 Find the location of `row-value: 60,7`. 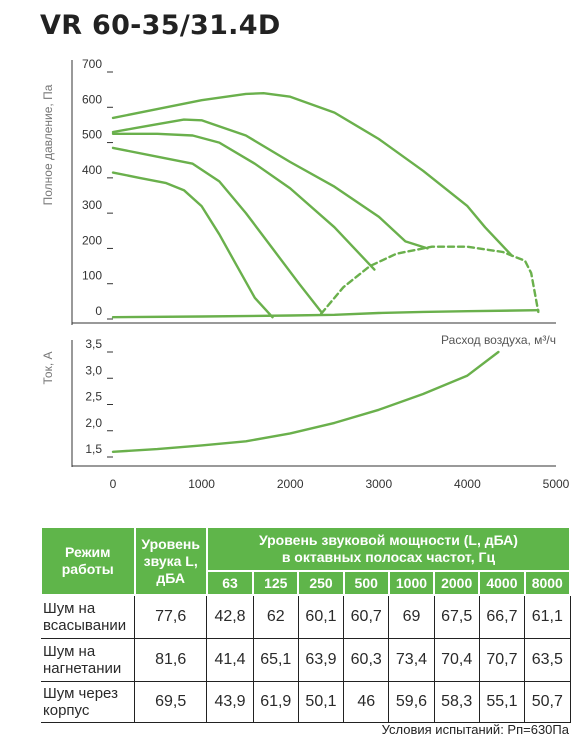

row-value: 60,7 is located at coordinates (366, 617).